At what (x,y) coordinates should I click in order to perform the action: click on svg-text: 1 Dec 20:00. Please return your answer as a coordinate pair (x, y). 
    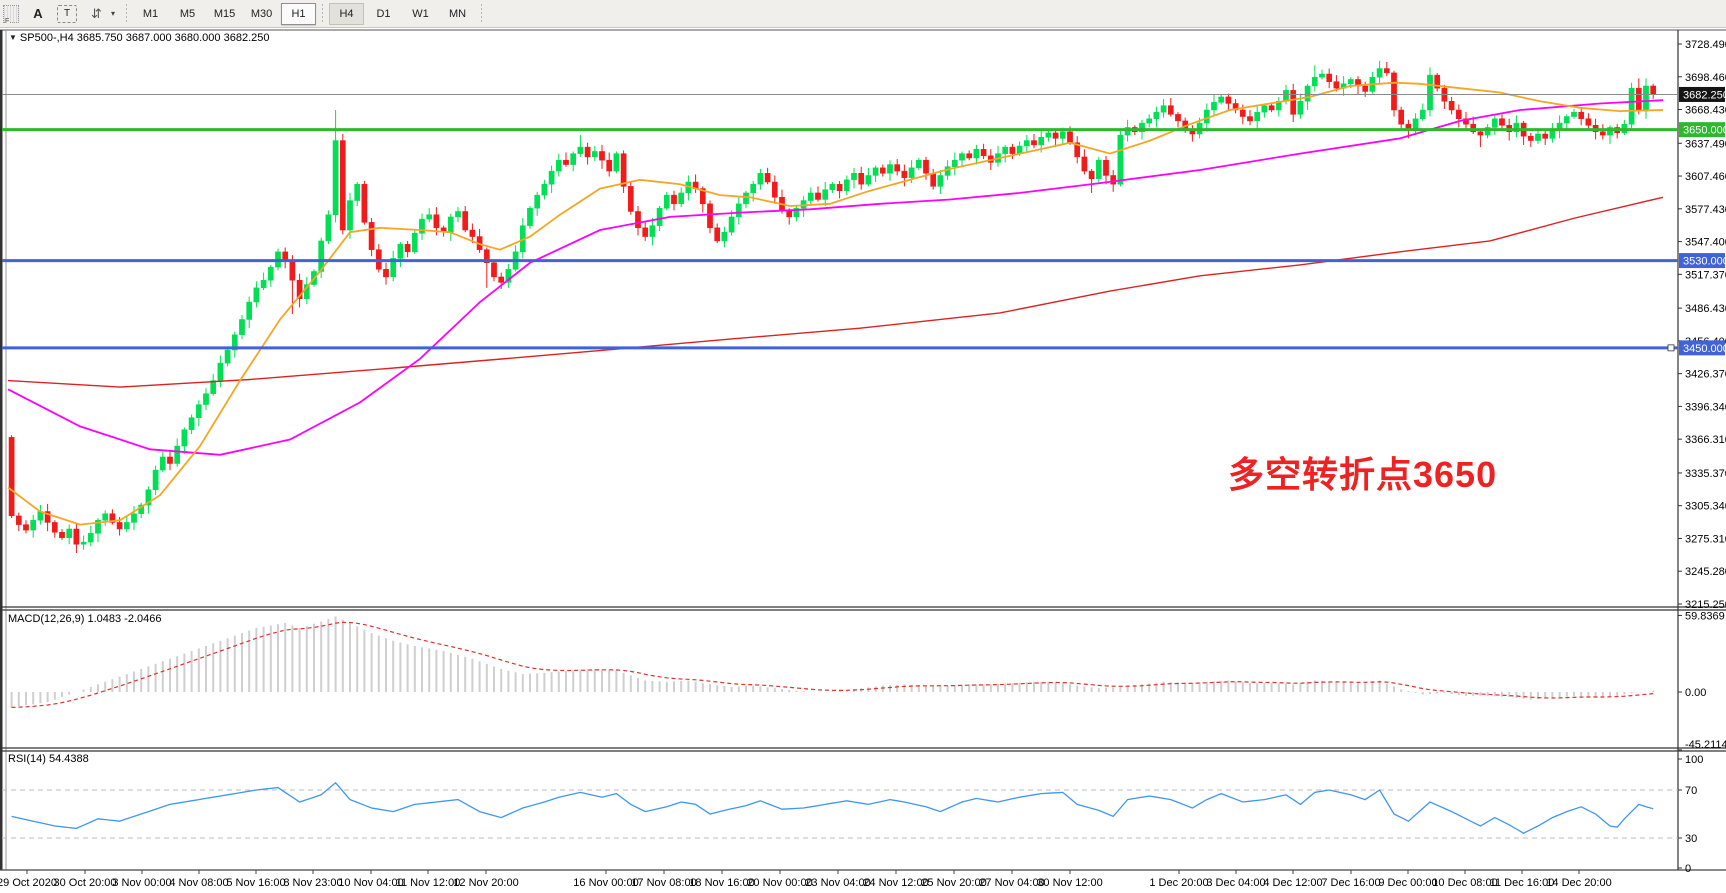
    Looking at the image, I should click on (1178, 883).